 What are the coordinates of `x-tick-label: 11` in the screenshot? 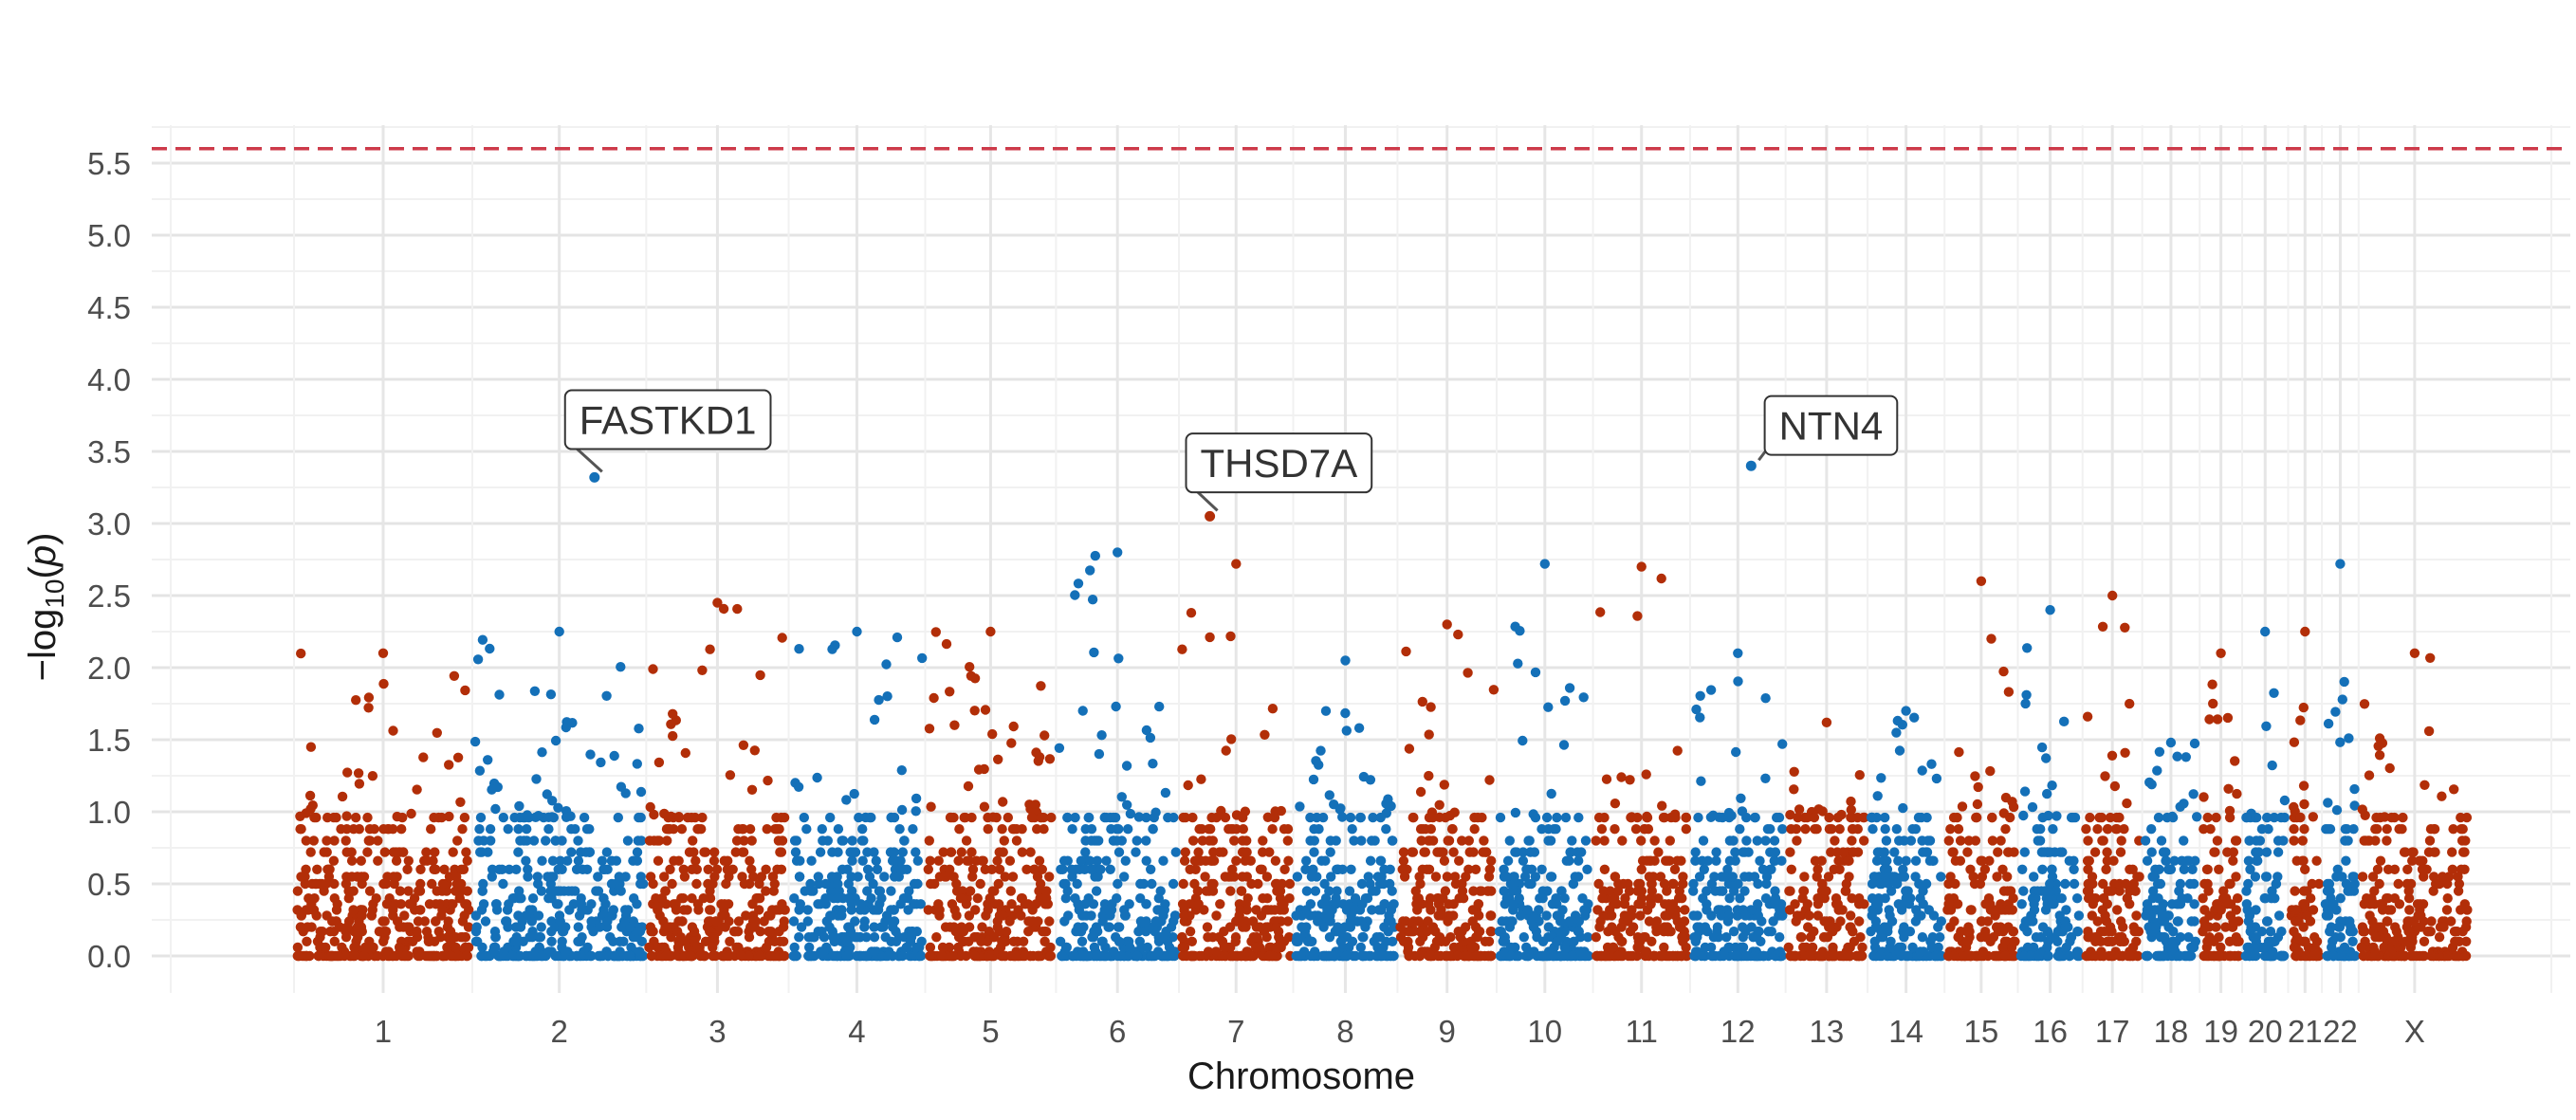 It's located at (1642, 1031).